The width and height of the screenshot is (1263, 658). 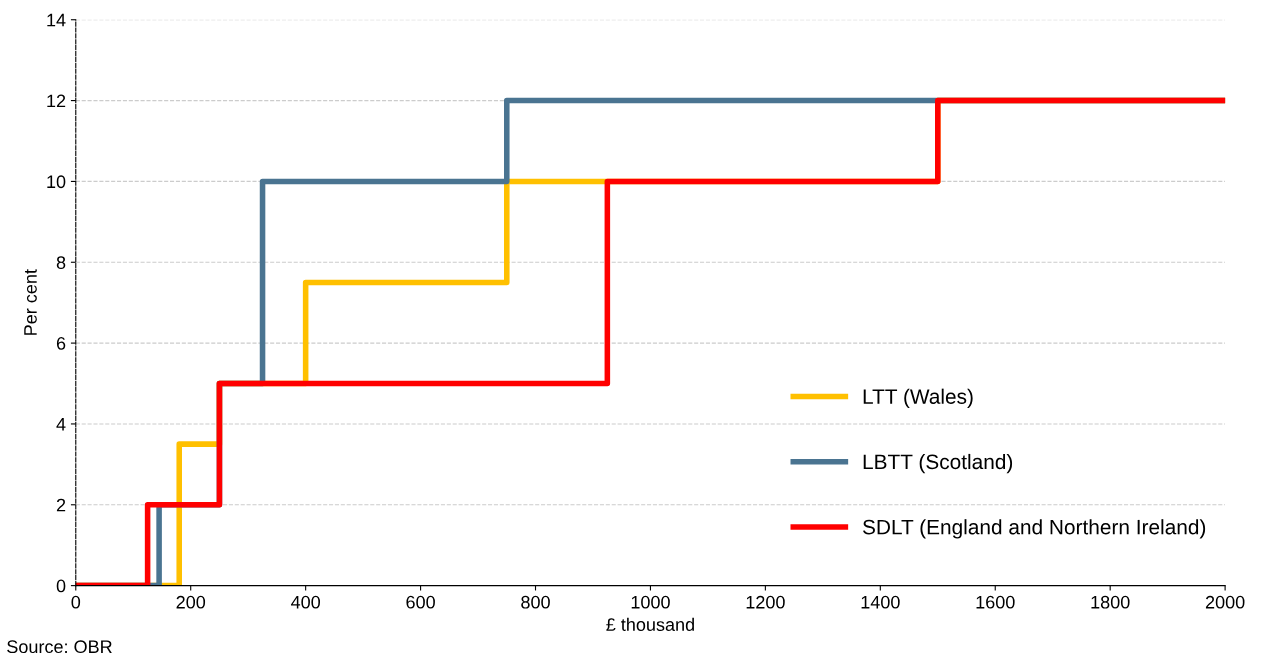 I want to click on source-note: Source: OBR, so click(x=59, y=647).